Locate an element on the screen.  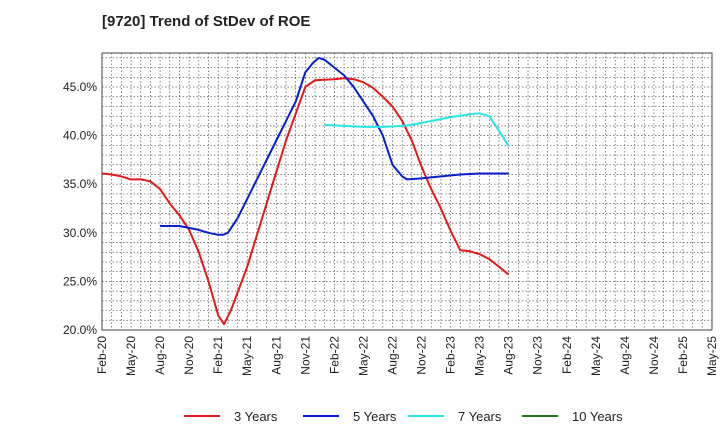
y-tick-label: 20.0% is located at coordinates (80, 330).